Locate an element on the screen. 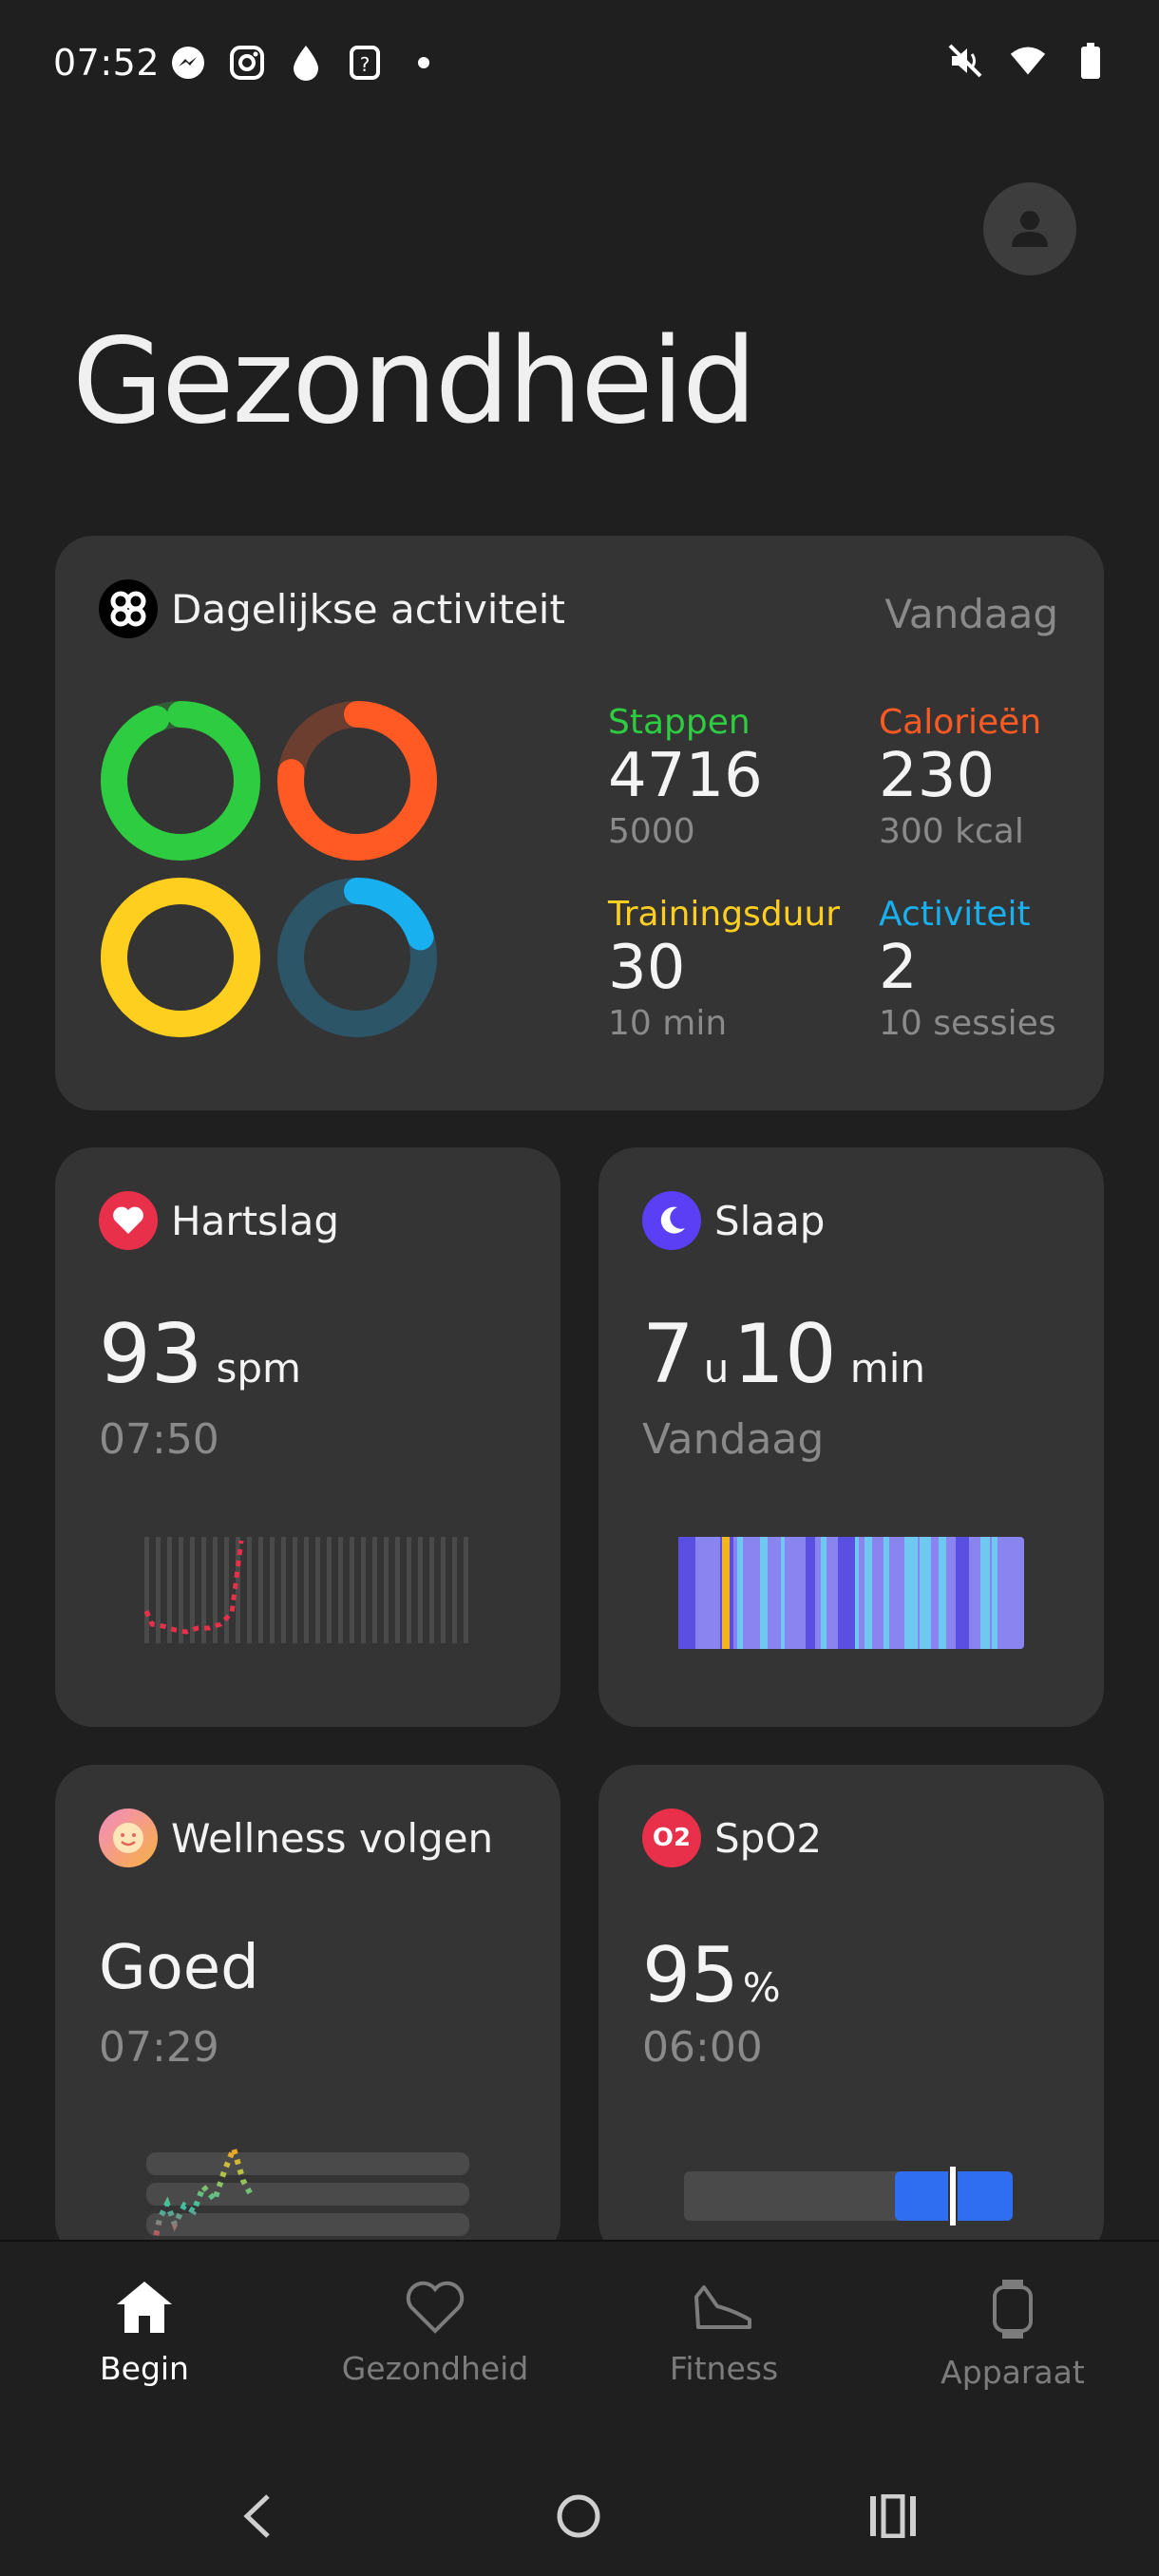 The image size is (1159, 2576). activity-rings is located at coordinates (269, 869).